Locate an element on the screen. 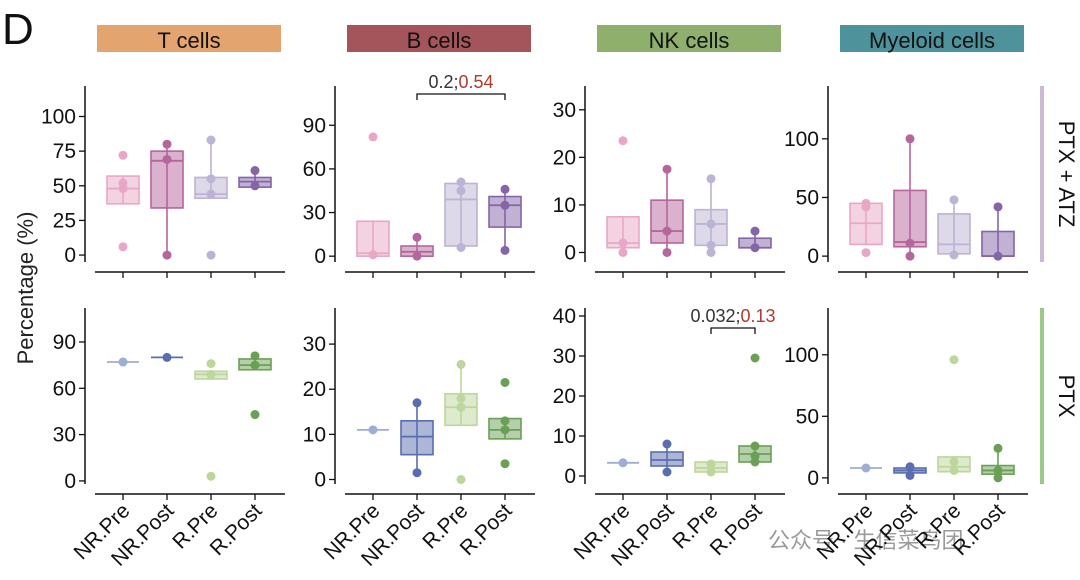 This screenshot has width=1080, height=580. row-strip-ptx-atz is located at coordinates (1042, 174).